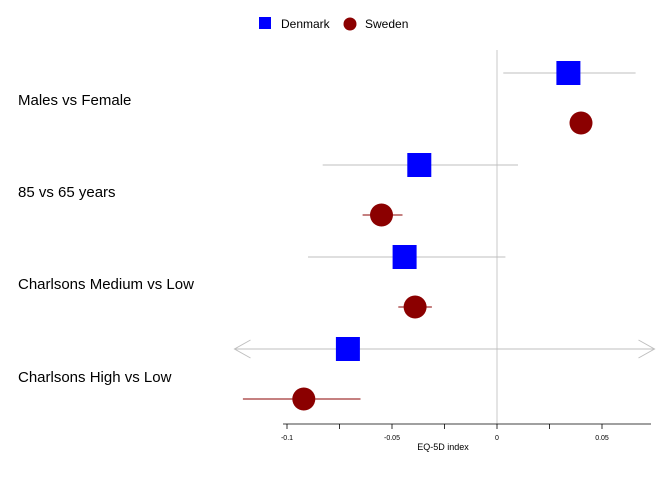 Image resolution: width=672 pixels, height=480 pixels. I want to click on x-axis: -0.1 -0.05 0 0.05 EQ-5D index, so click(466, 437).